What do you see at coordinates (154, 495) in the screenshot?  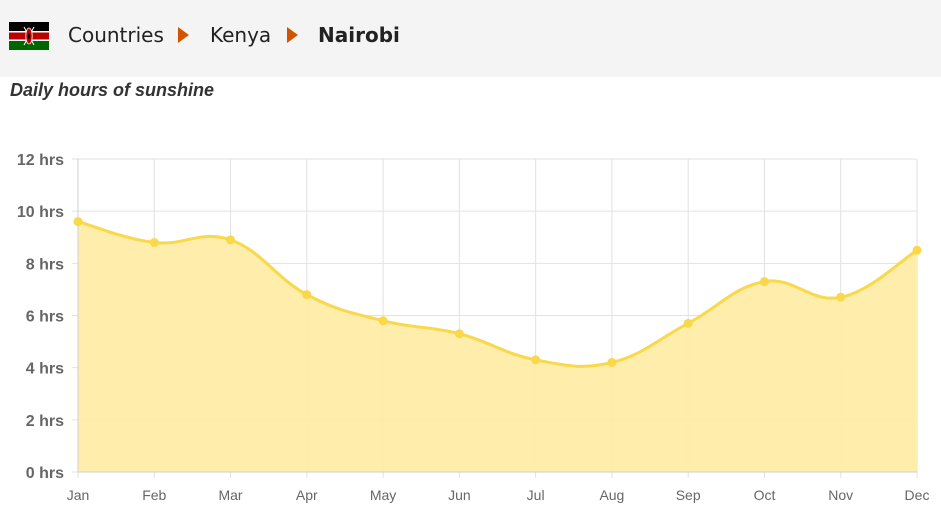 I see `x-tick-label: Feb` at bounding box center [154, 495].